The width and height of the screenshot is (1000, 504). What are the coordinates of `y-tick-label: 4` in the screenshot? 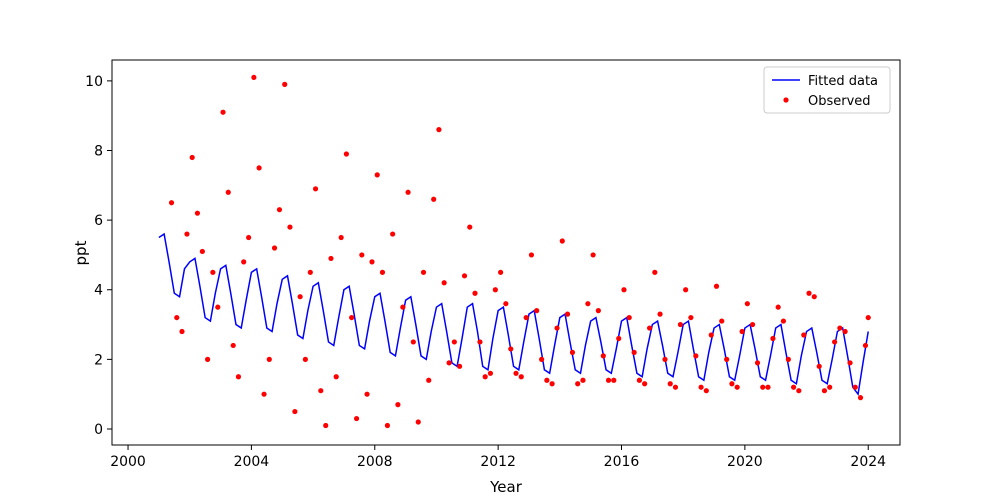 It's located at (98, 291).